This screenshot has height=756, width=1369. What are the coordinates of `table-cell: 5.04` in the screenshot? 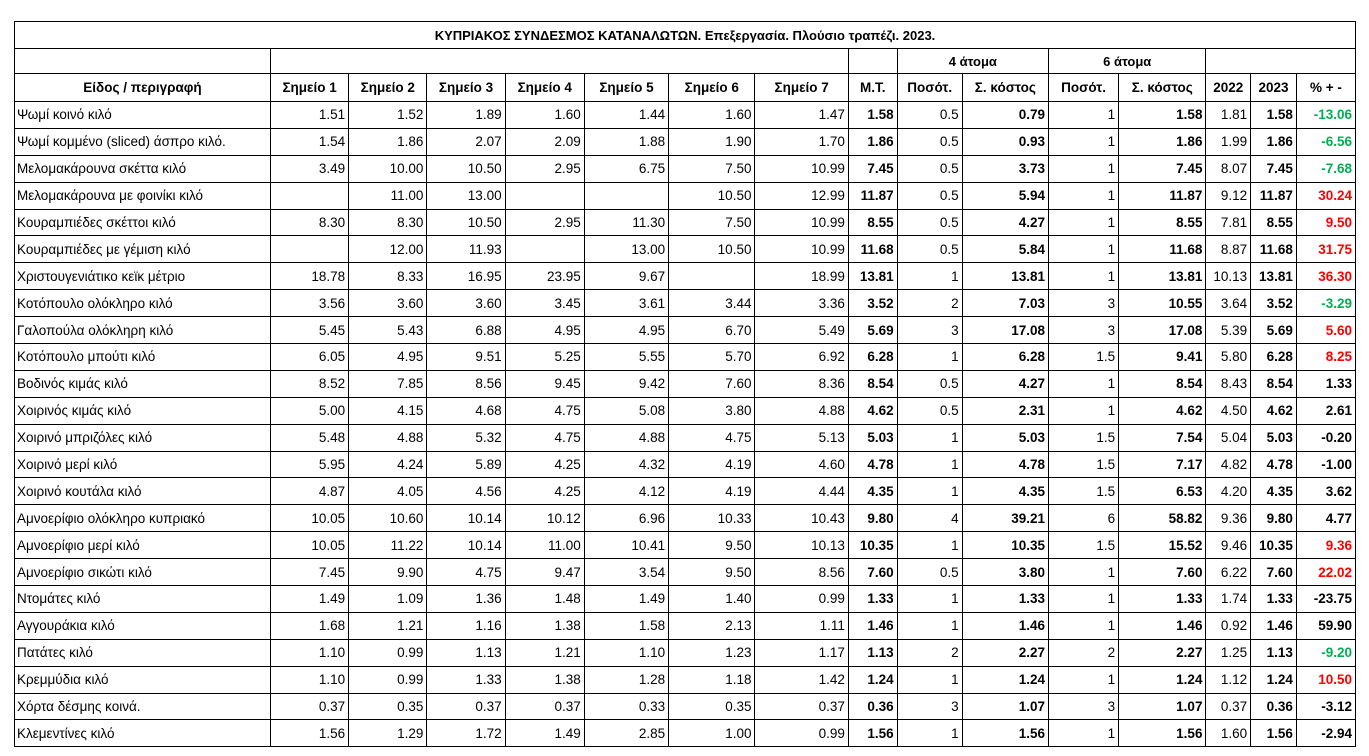 It's located at (1228, 437).